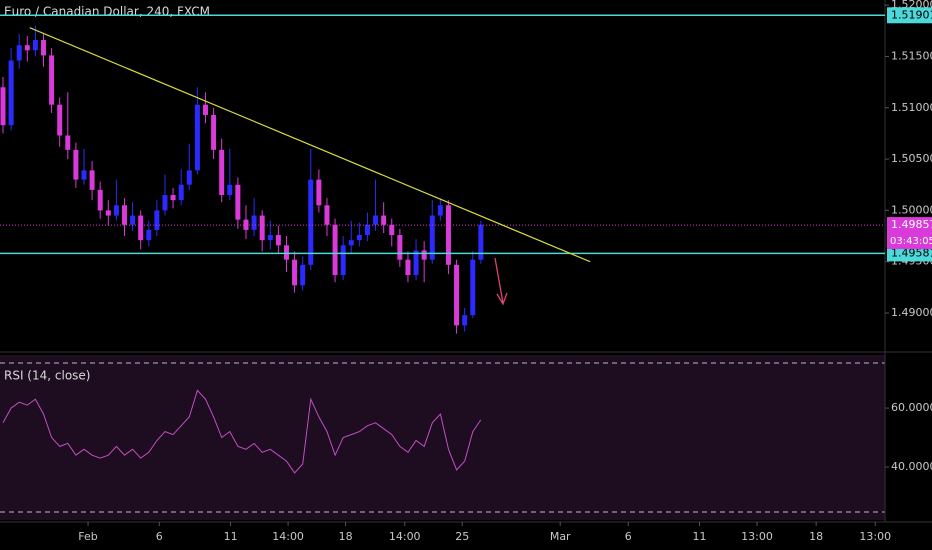 The height and width of the screenshot is (550, 932). I want to click on arrow-annotation, so click(501, 281).